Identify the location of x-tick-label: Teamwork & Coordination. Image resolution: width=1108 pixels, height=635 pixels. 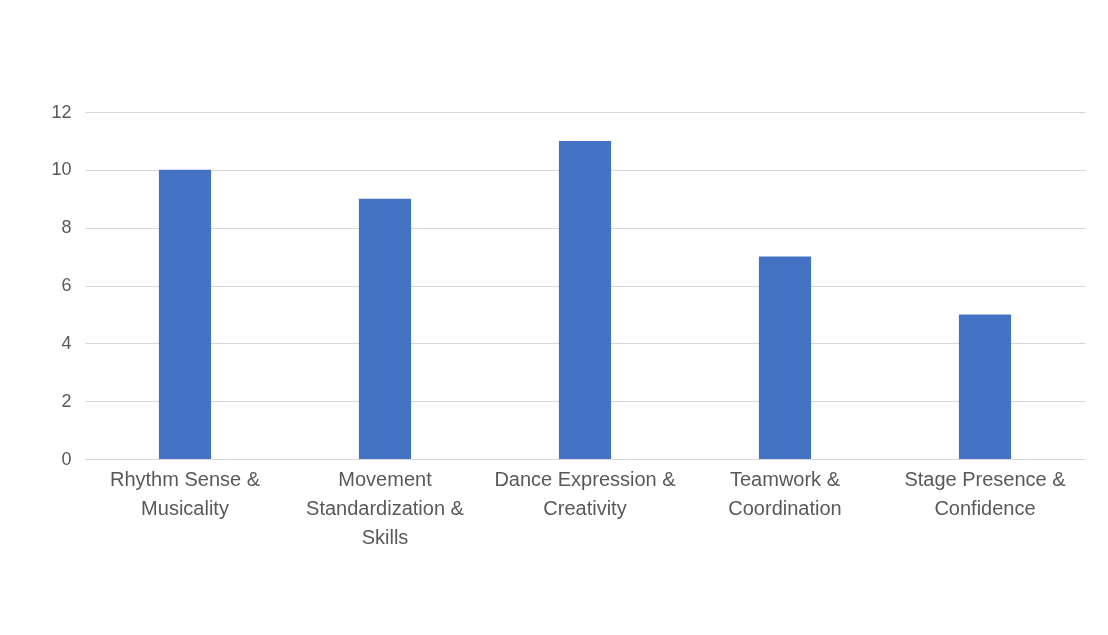
(785, 493).